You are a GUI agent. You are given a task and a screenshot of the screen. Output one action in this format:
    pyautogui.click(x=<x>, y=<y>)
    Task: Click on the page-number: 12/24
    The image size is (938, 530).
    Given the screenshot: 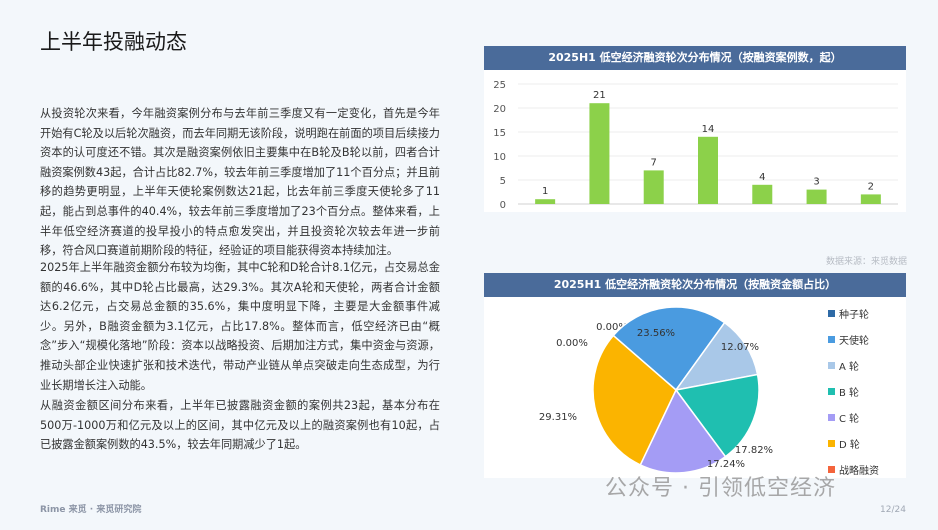 What is the action you would take?
    pyautogui.click(x=893, y=510)
    